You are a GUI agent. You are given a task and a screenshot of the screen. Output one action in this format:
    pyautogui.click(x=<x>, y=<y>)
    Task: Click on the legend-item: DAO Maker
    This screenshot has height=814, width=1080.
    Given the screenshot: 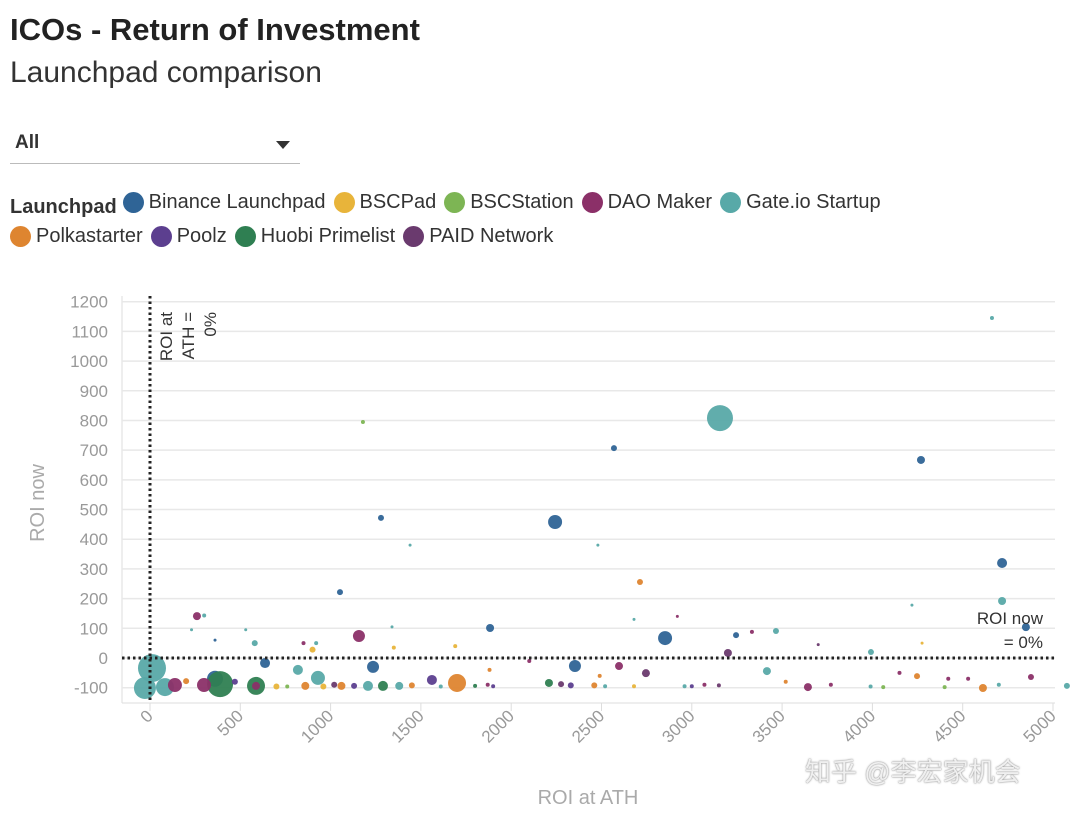 What is the action you would take?
    pyautogui.click(x=646, y=202)
    